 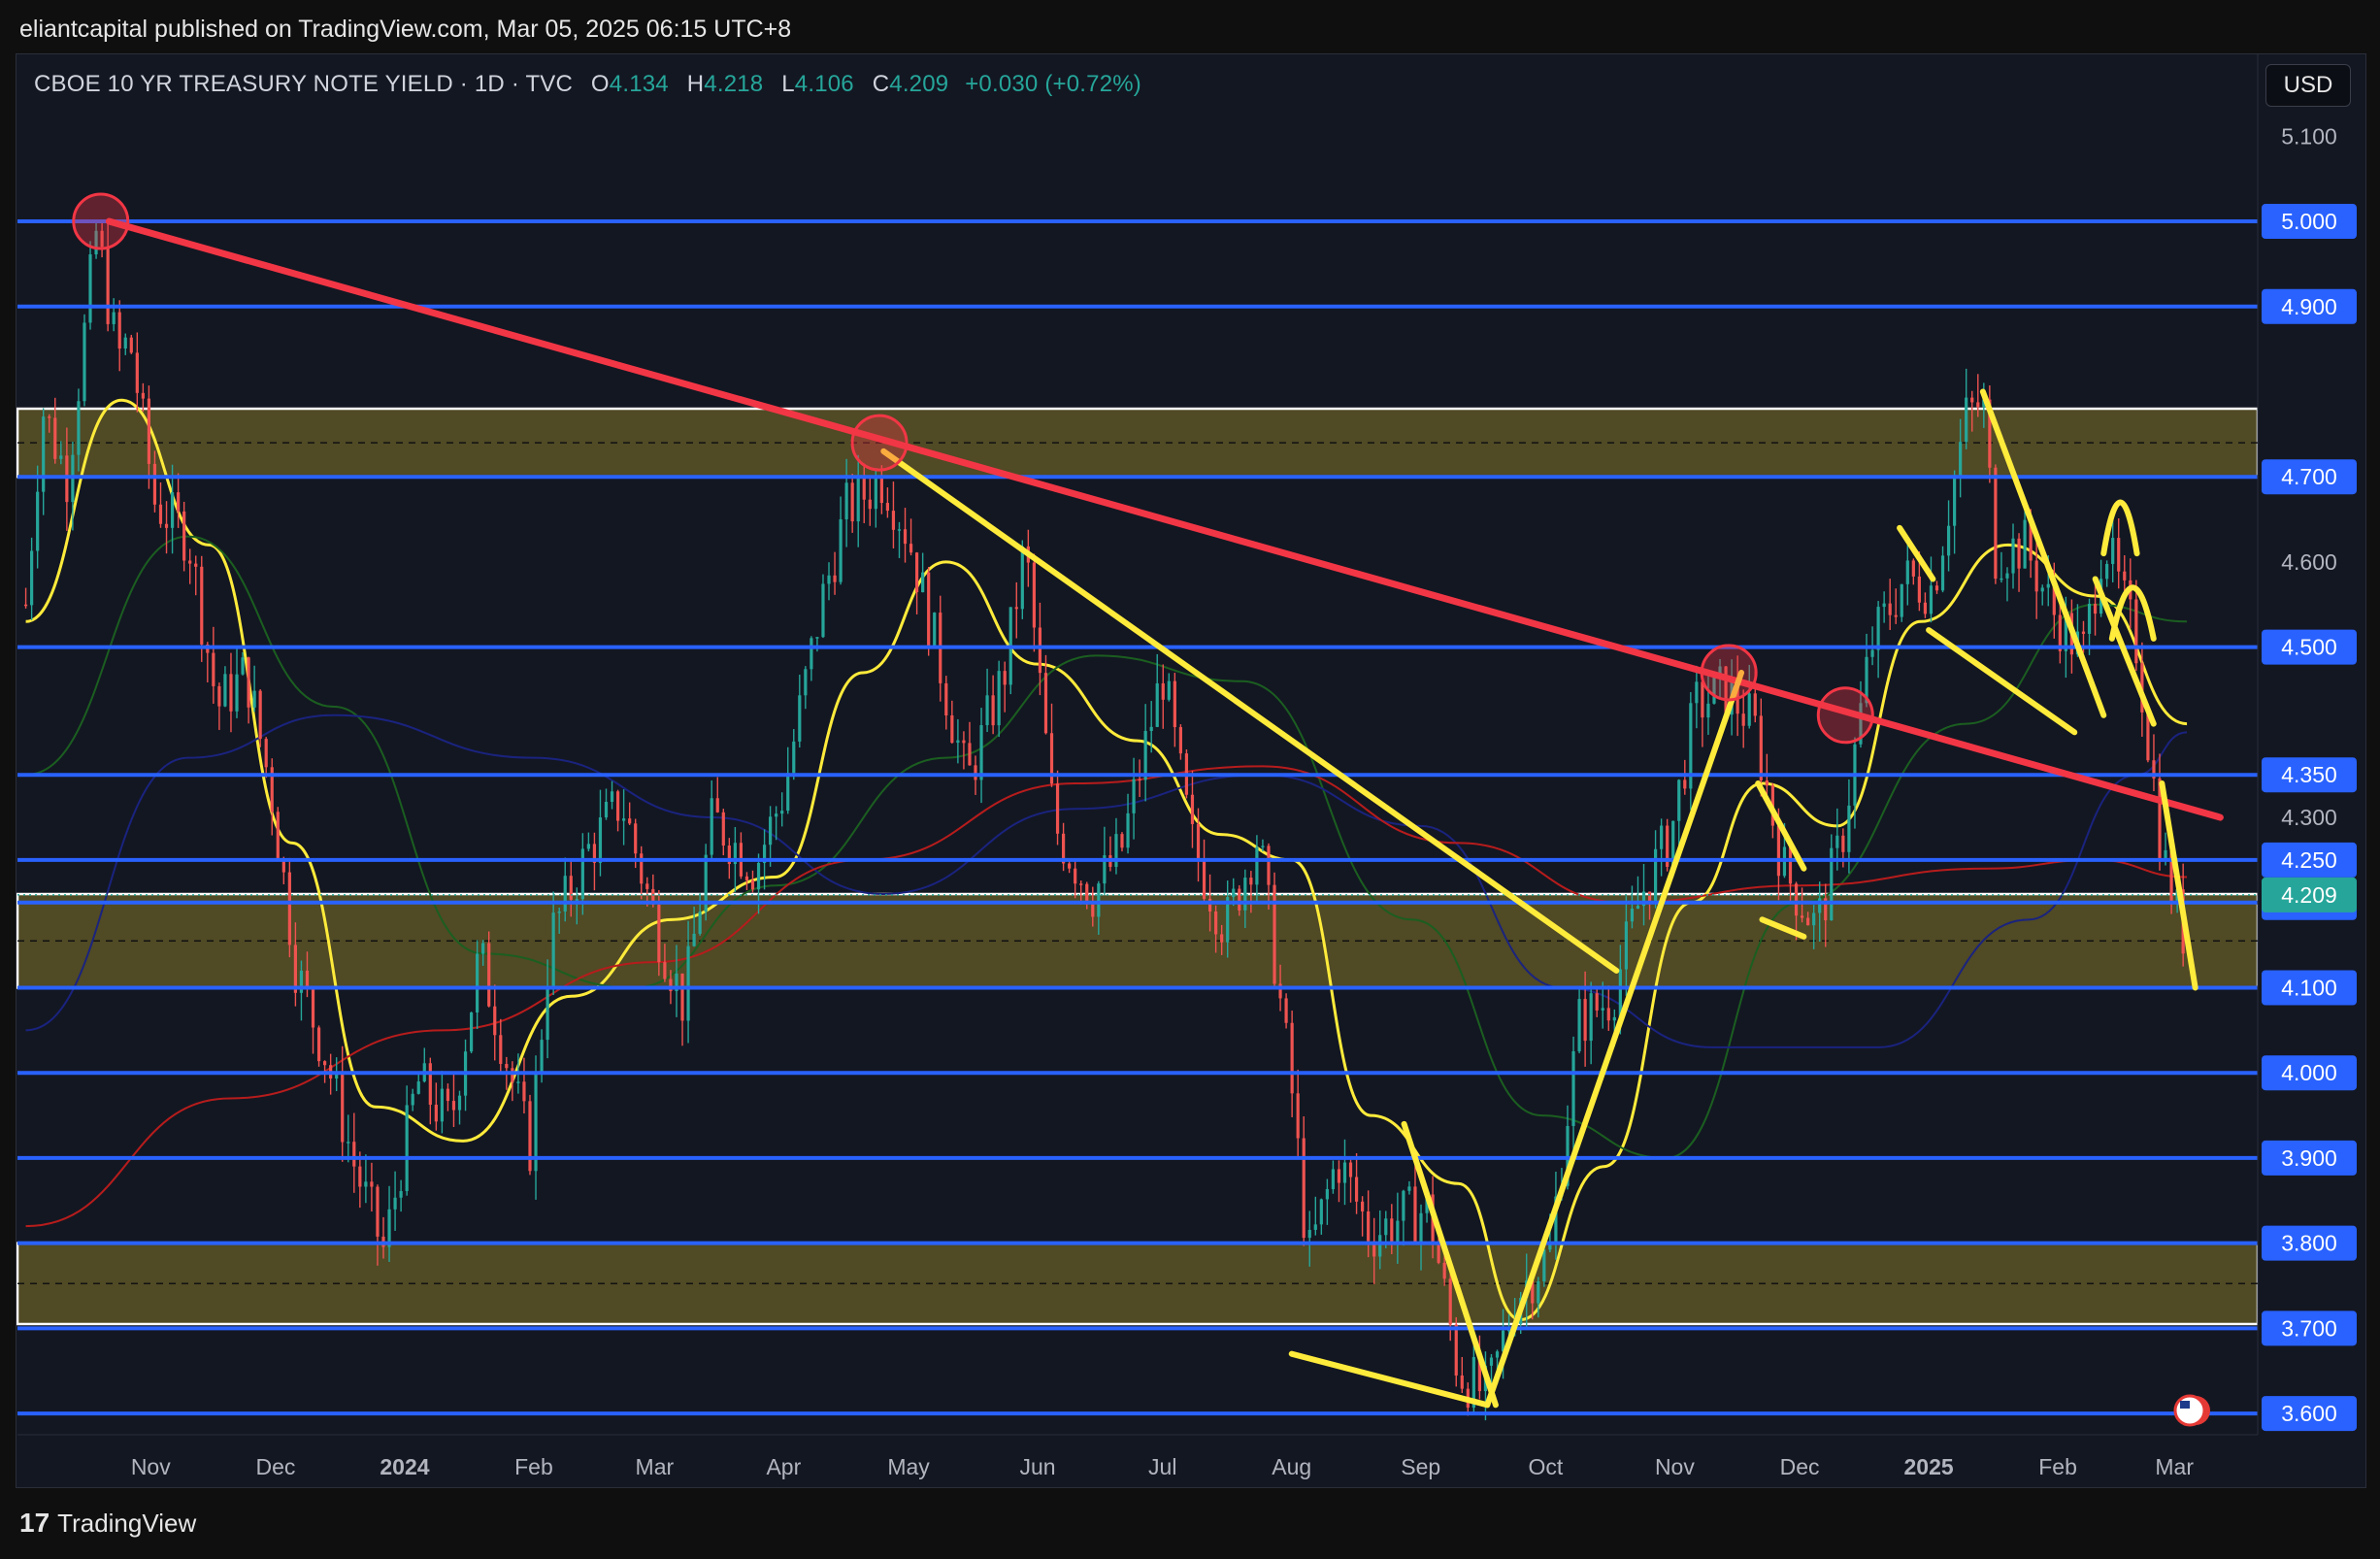 What do you see at coordinates (2174, 1466) in the screenshot?
I see `x-tick-label: Mar` at bounding box center [2174, 1466].